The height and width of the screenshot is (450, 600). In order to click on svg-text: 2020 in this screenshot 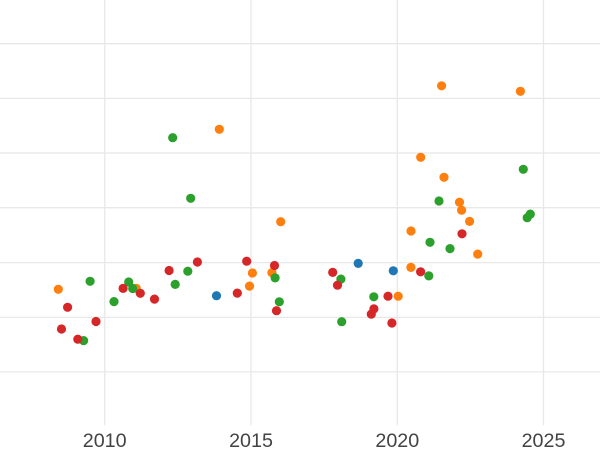, I will do `click(397, 440)`.